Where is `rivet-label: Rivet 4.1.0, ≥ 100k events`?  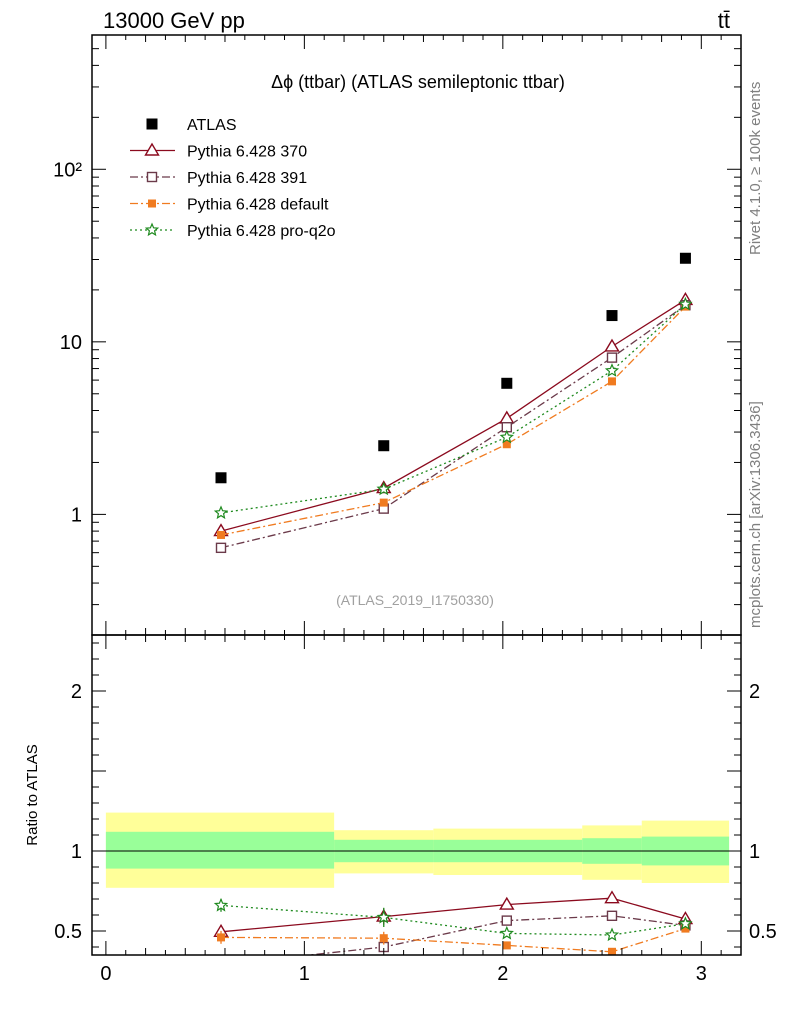
rivet-label: Rivet 4.1.0, ≥ 100k events is located at coordinates (755, 168).